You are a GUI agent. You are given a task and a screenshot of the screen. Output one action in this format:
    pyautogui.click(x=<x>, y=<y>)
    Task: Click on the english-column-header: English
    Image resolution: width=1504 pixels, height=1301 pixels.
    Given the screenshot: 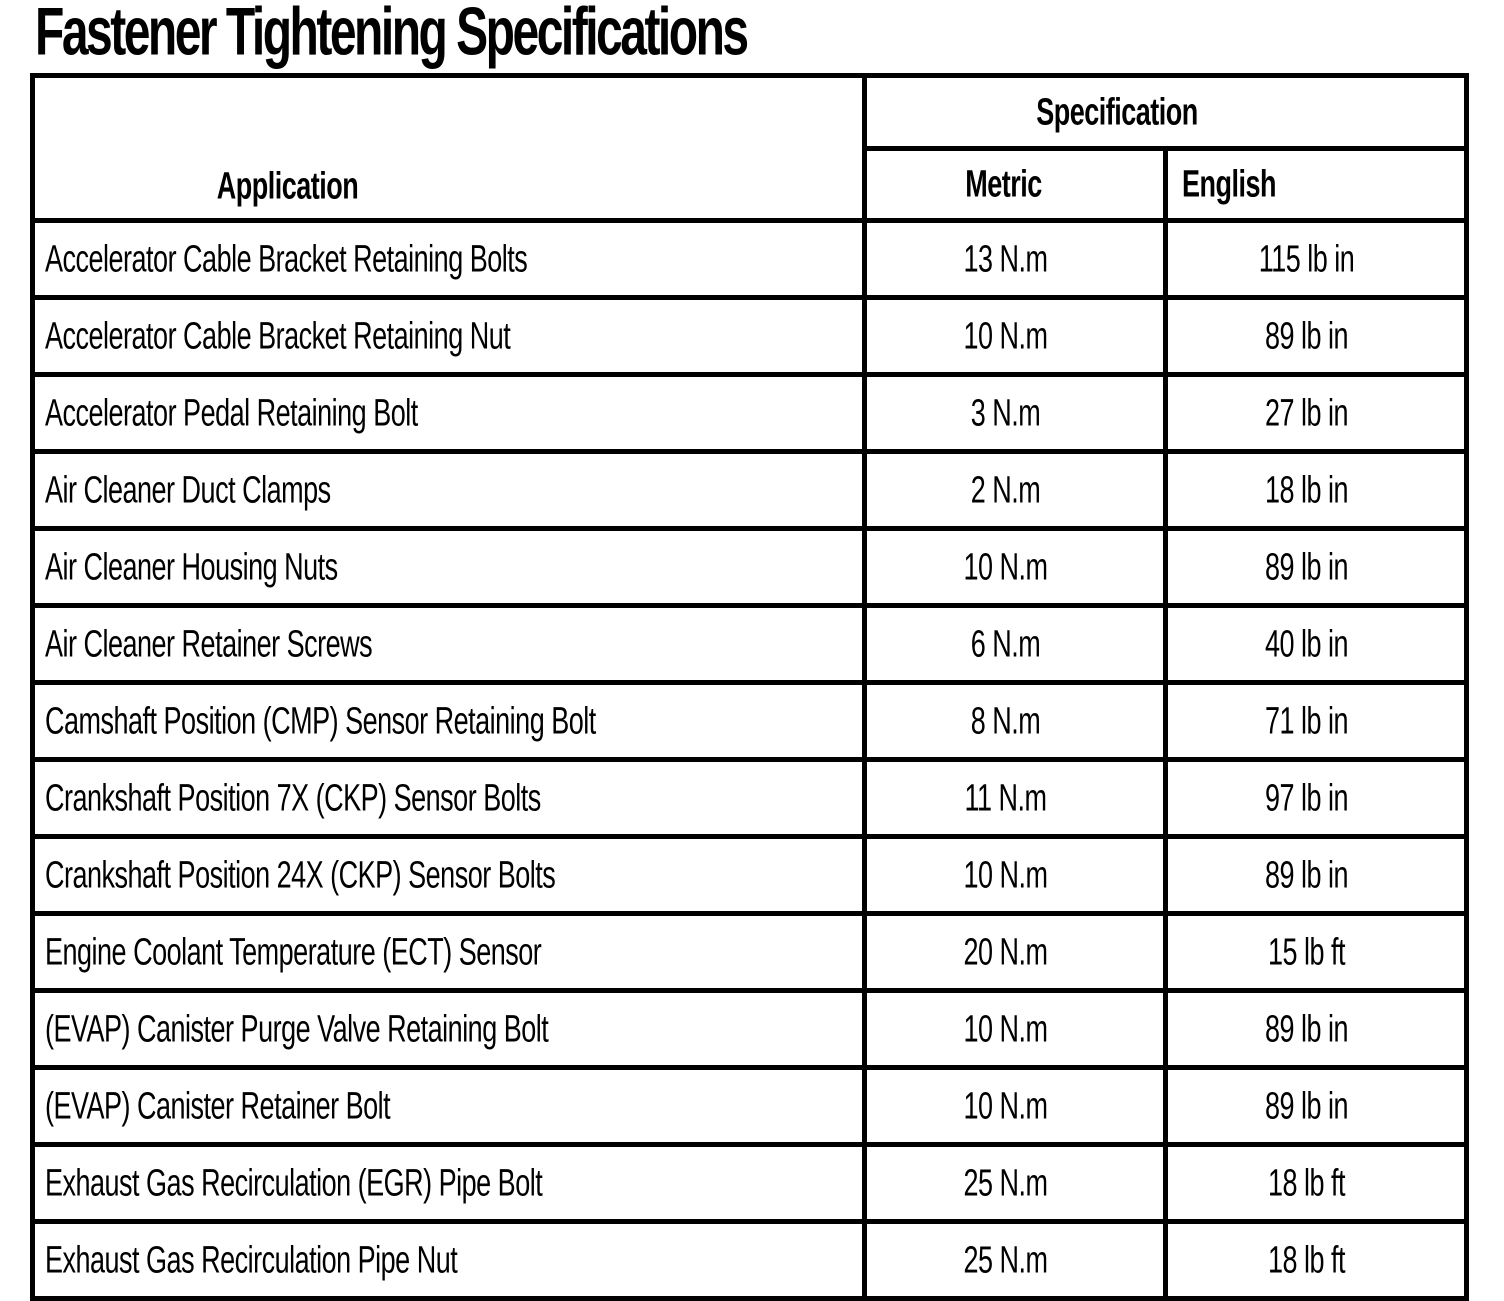 What is the action you would take?
    pyautogui.click(x=1316, y=184)
    